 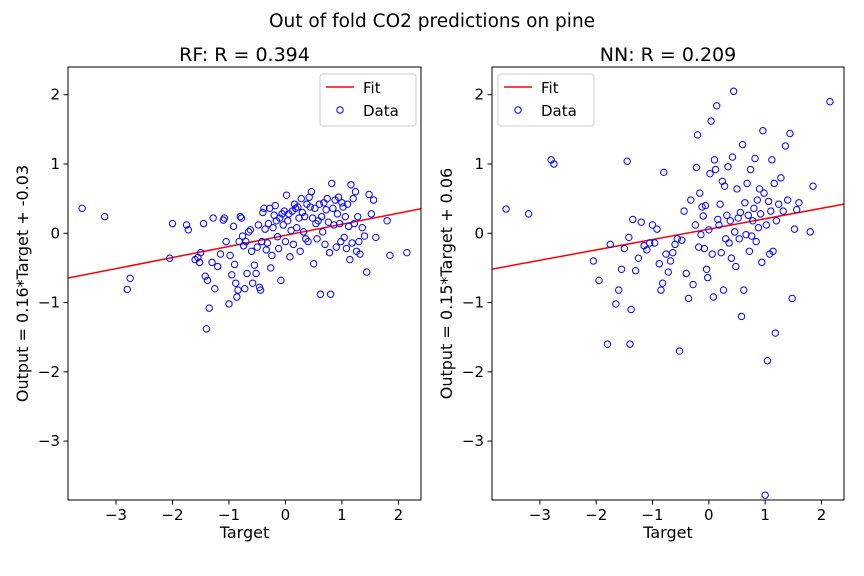 What do you see at coordinates (652, 515) in the screenshot?
I see `nn-x-tick-label: −1` at bounding box center [652, 515].